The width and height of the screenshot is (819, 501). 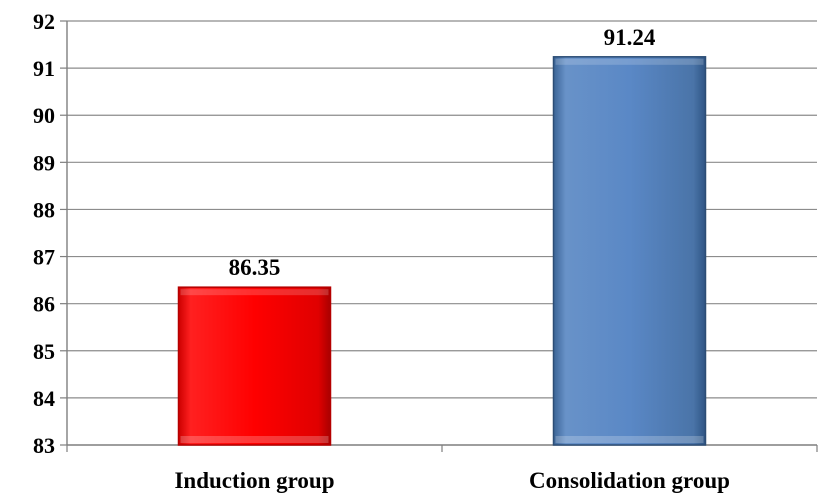 What do you see at coordinates (44, 304) in the screenshot?
I see `y-tick-label: 86` at bounding box center [44, 304].